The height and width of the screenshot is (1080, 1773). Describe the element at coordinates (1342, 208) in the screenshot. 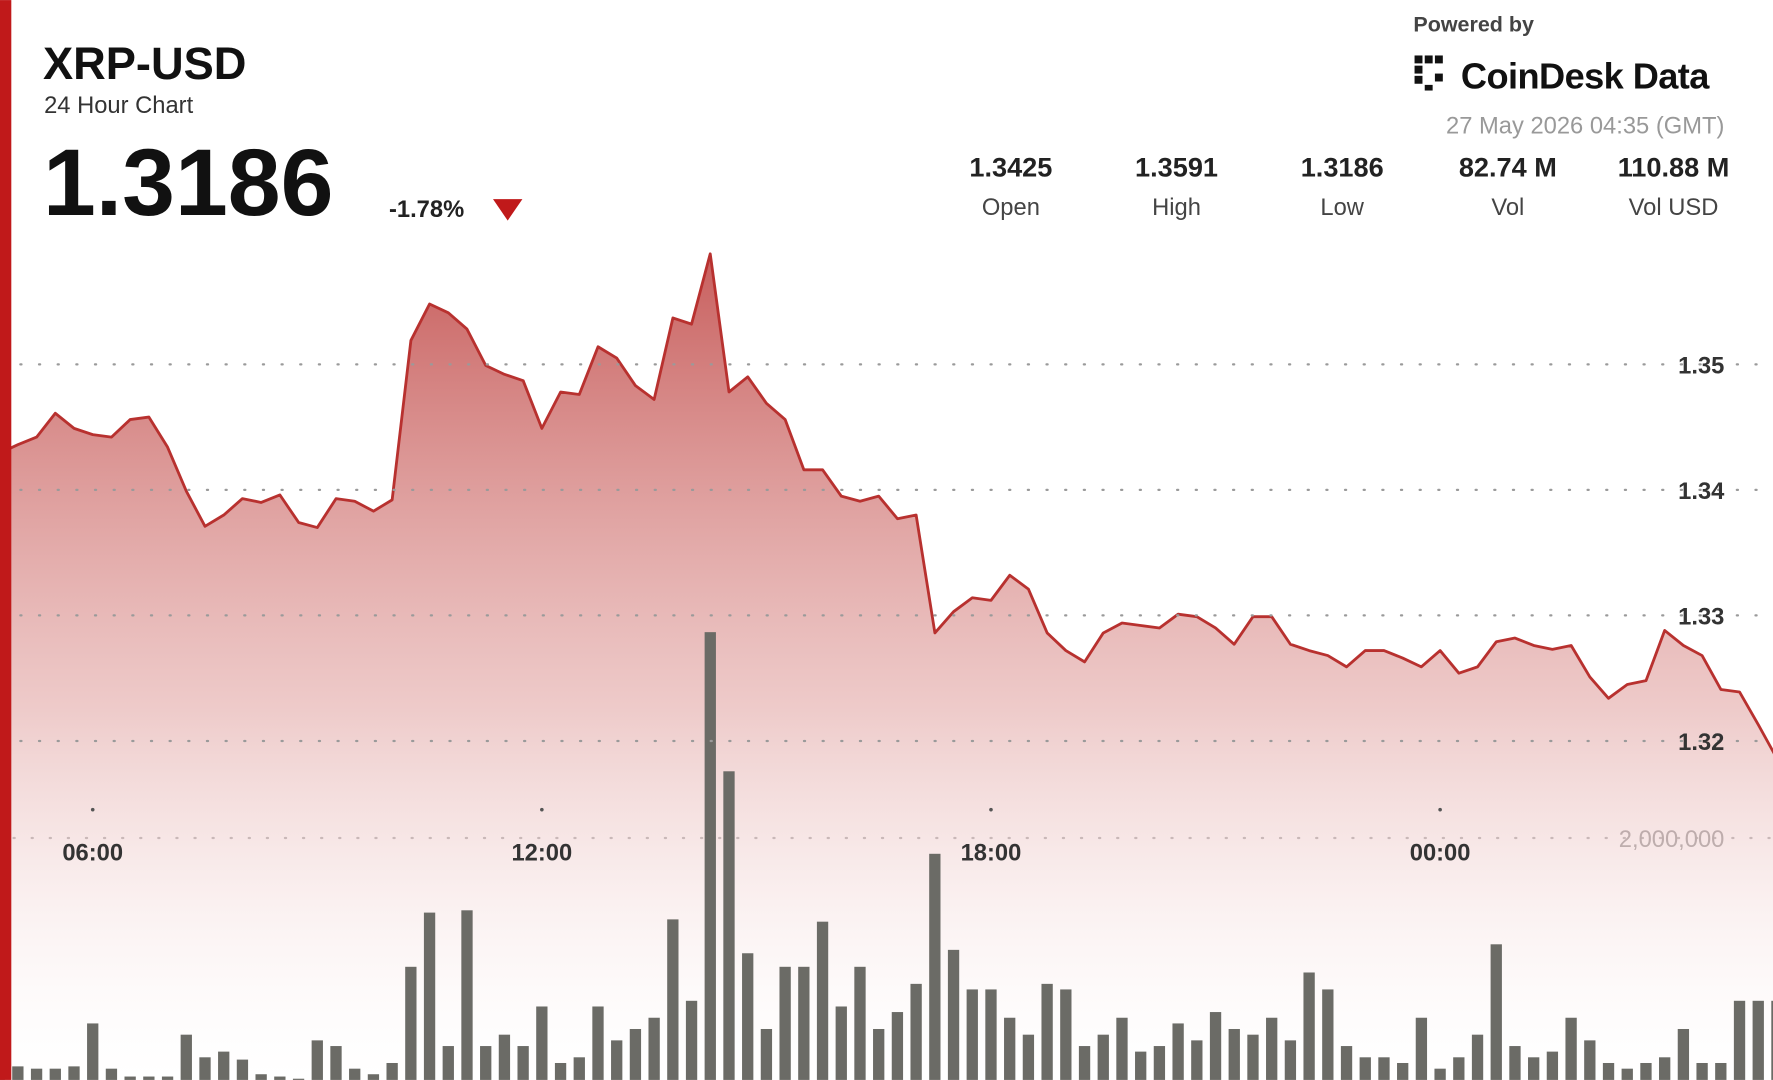

I see `stat-label: Low` at that location.